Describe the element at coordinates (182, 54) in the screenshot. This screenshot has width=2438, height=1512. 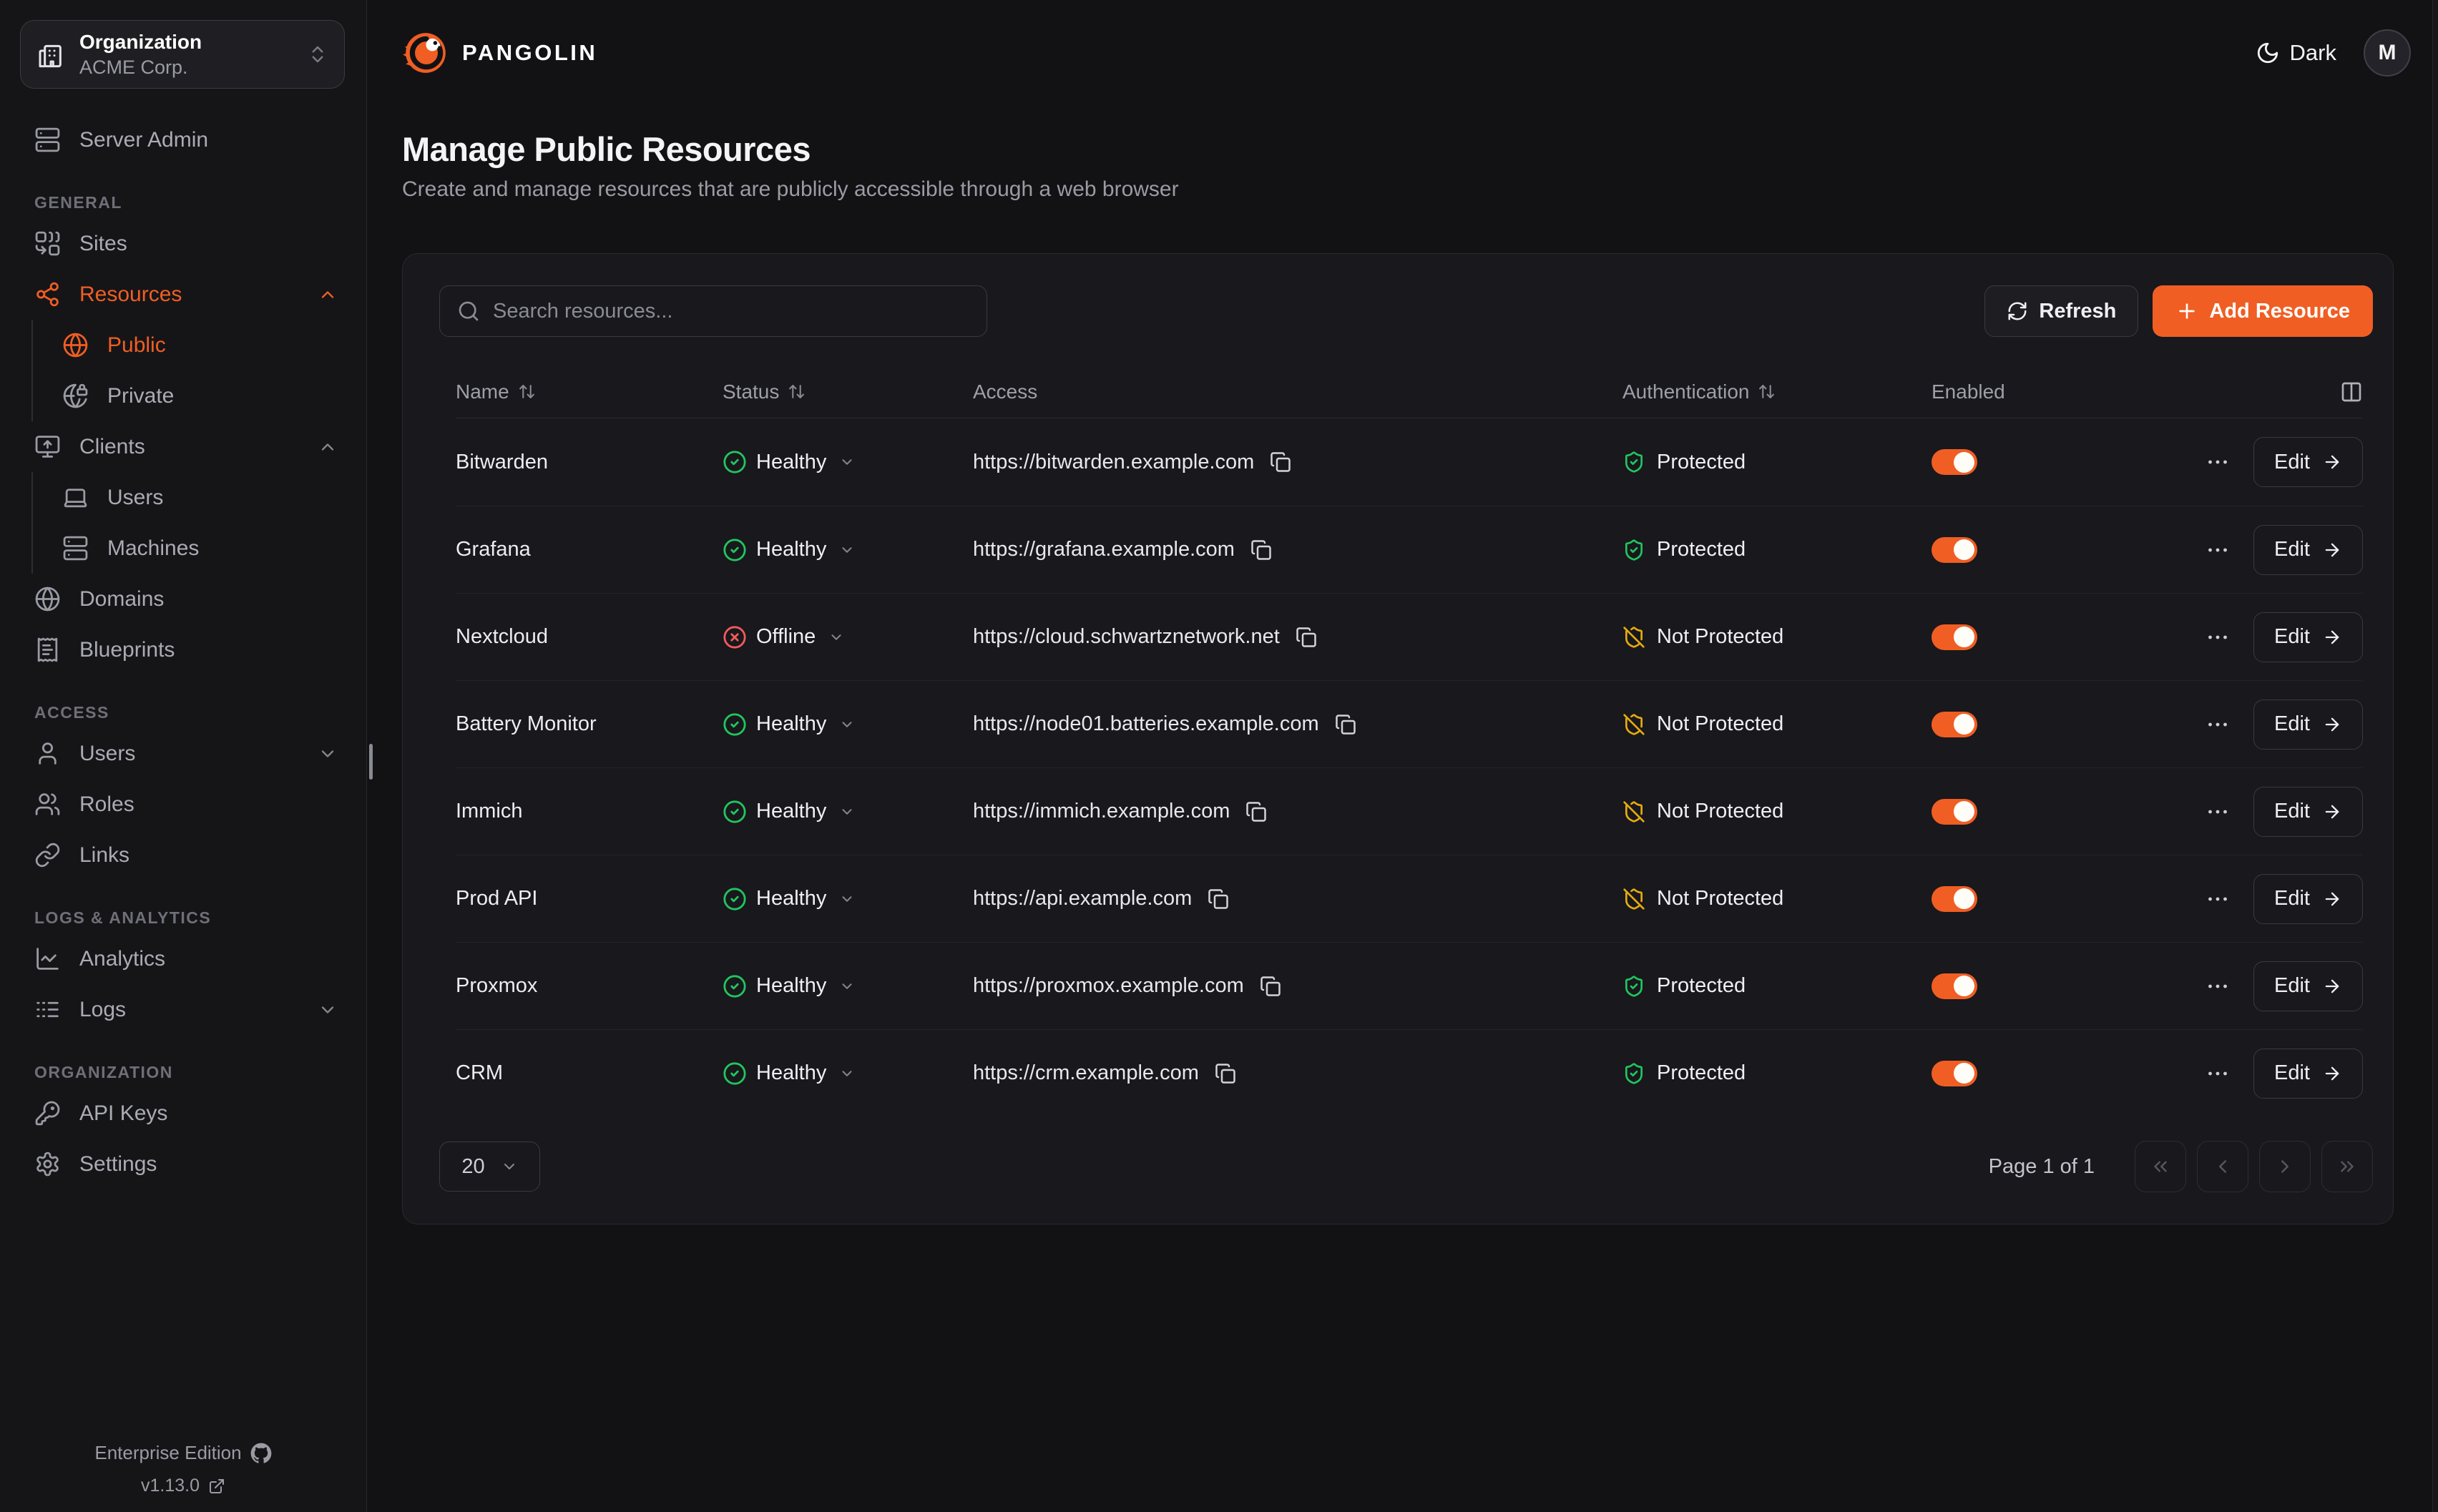
I see `org-switcher: Organization ACME Corp.` at that location.